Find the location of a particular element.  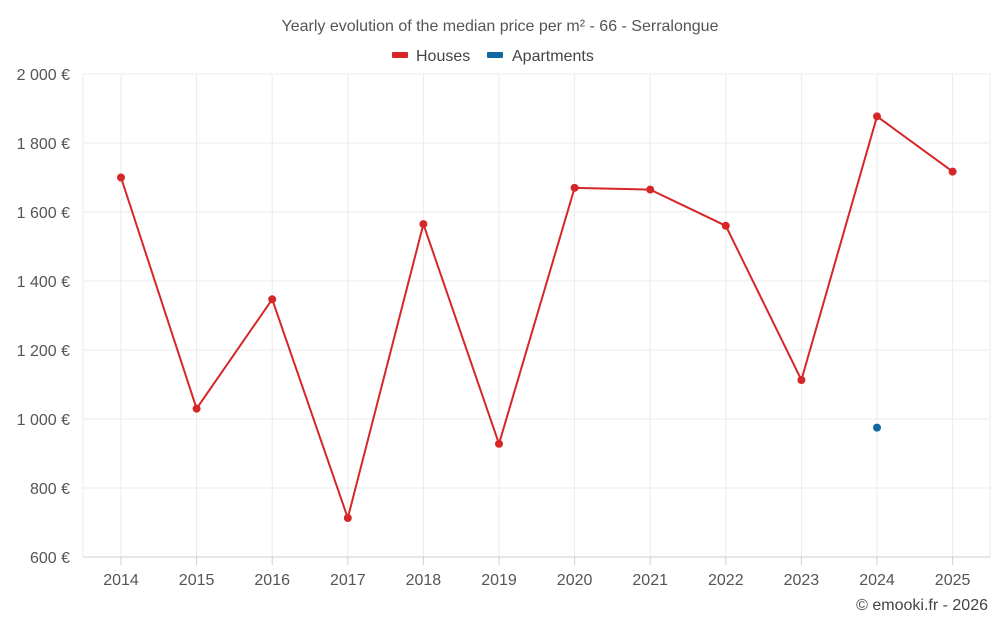

x-tick-label: 2022 is located at coordinates (726, 580).